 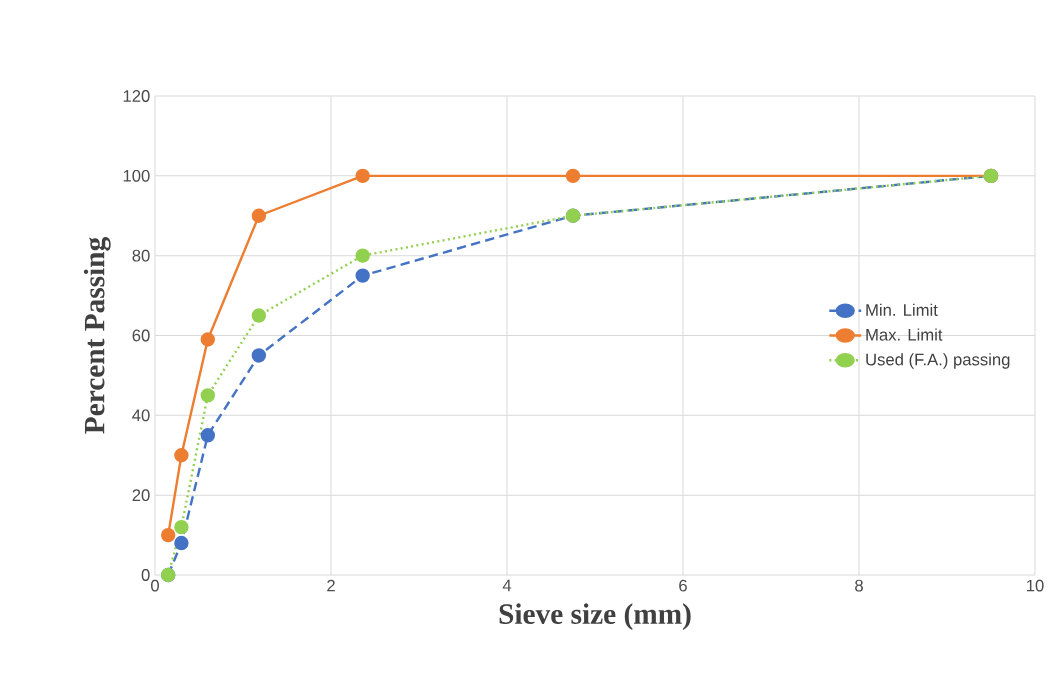 What do you see at coordinates (902, 309) in the screenshot?
I see `legend-label: Min. Limit` at bounding box center [902, 309].